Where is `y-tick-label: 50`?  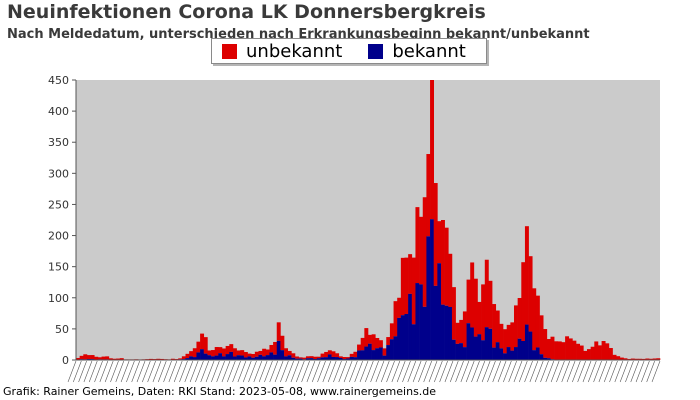 y-tick-label: 50 is located at coordinates (62, 329).